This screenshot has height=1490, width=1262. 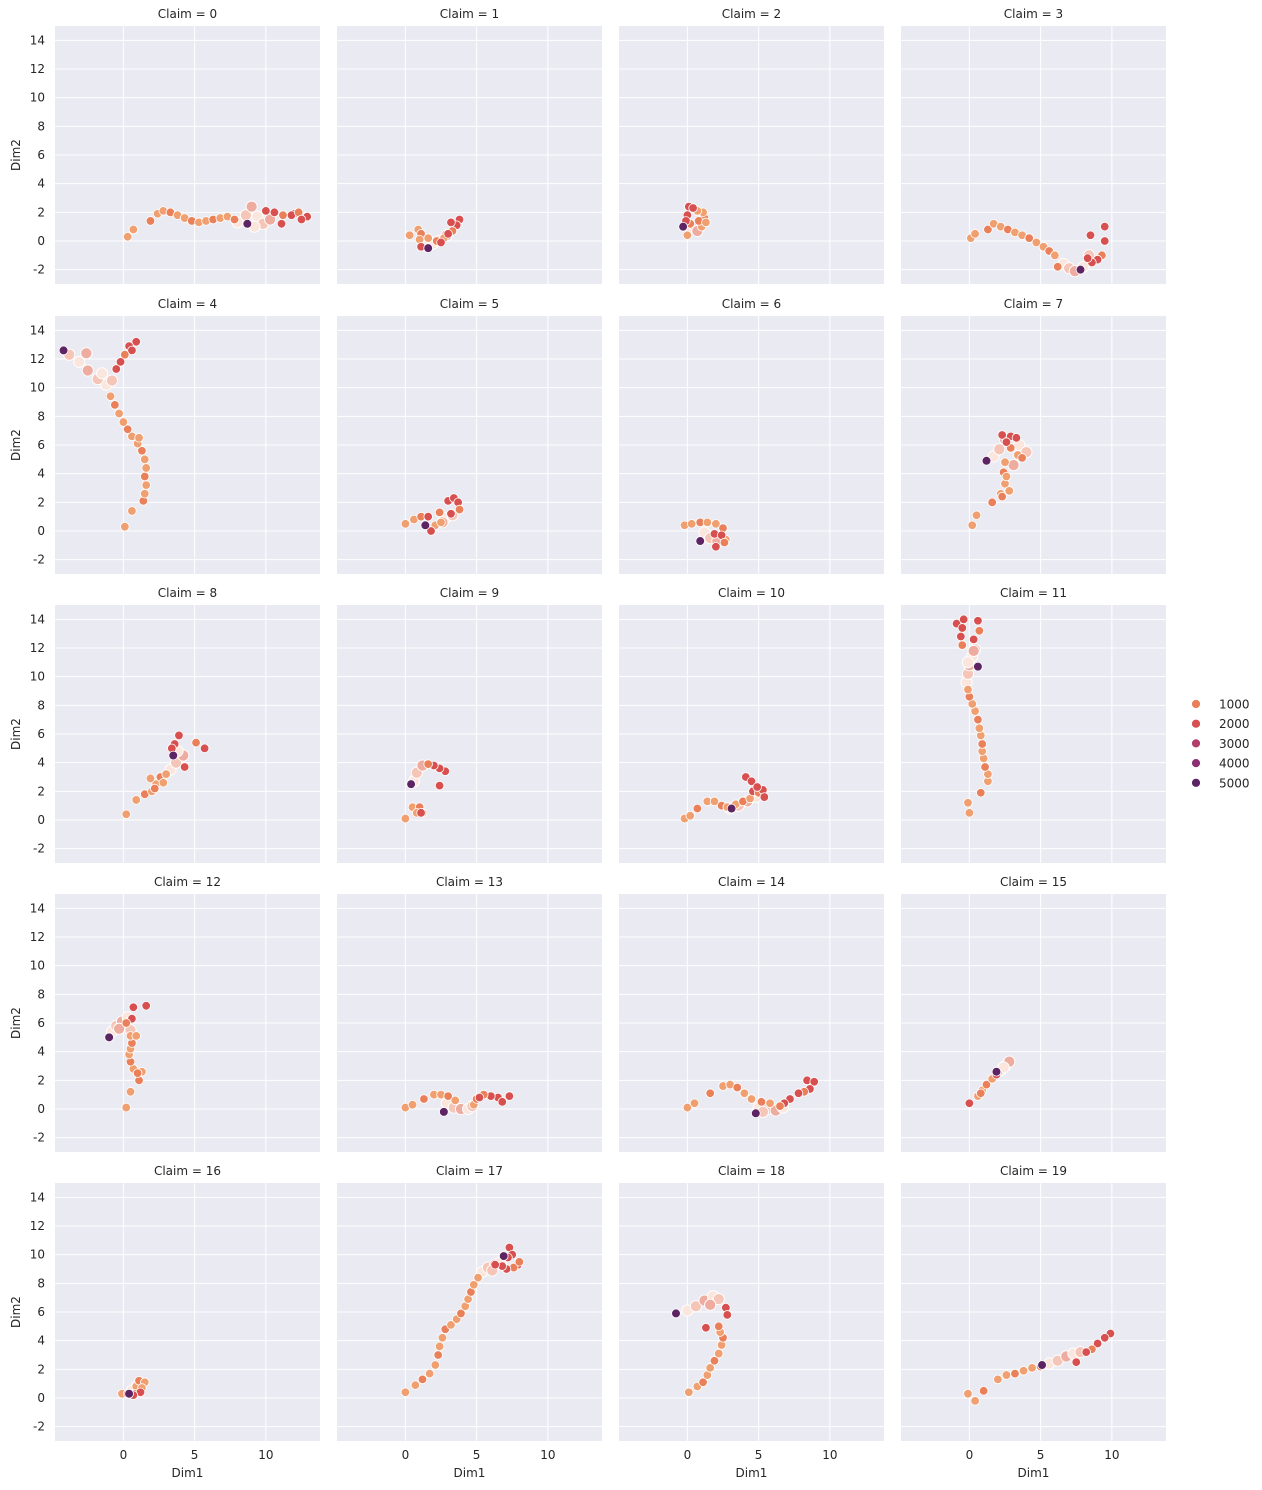 I want to click on facet-panel-claim-11: Claim = 11, so click(x=1033, y=724).